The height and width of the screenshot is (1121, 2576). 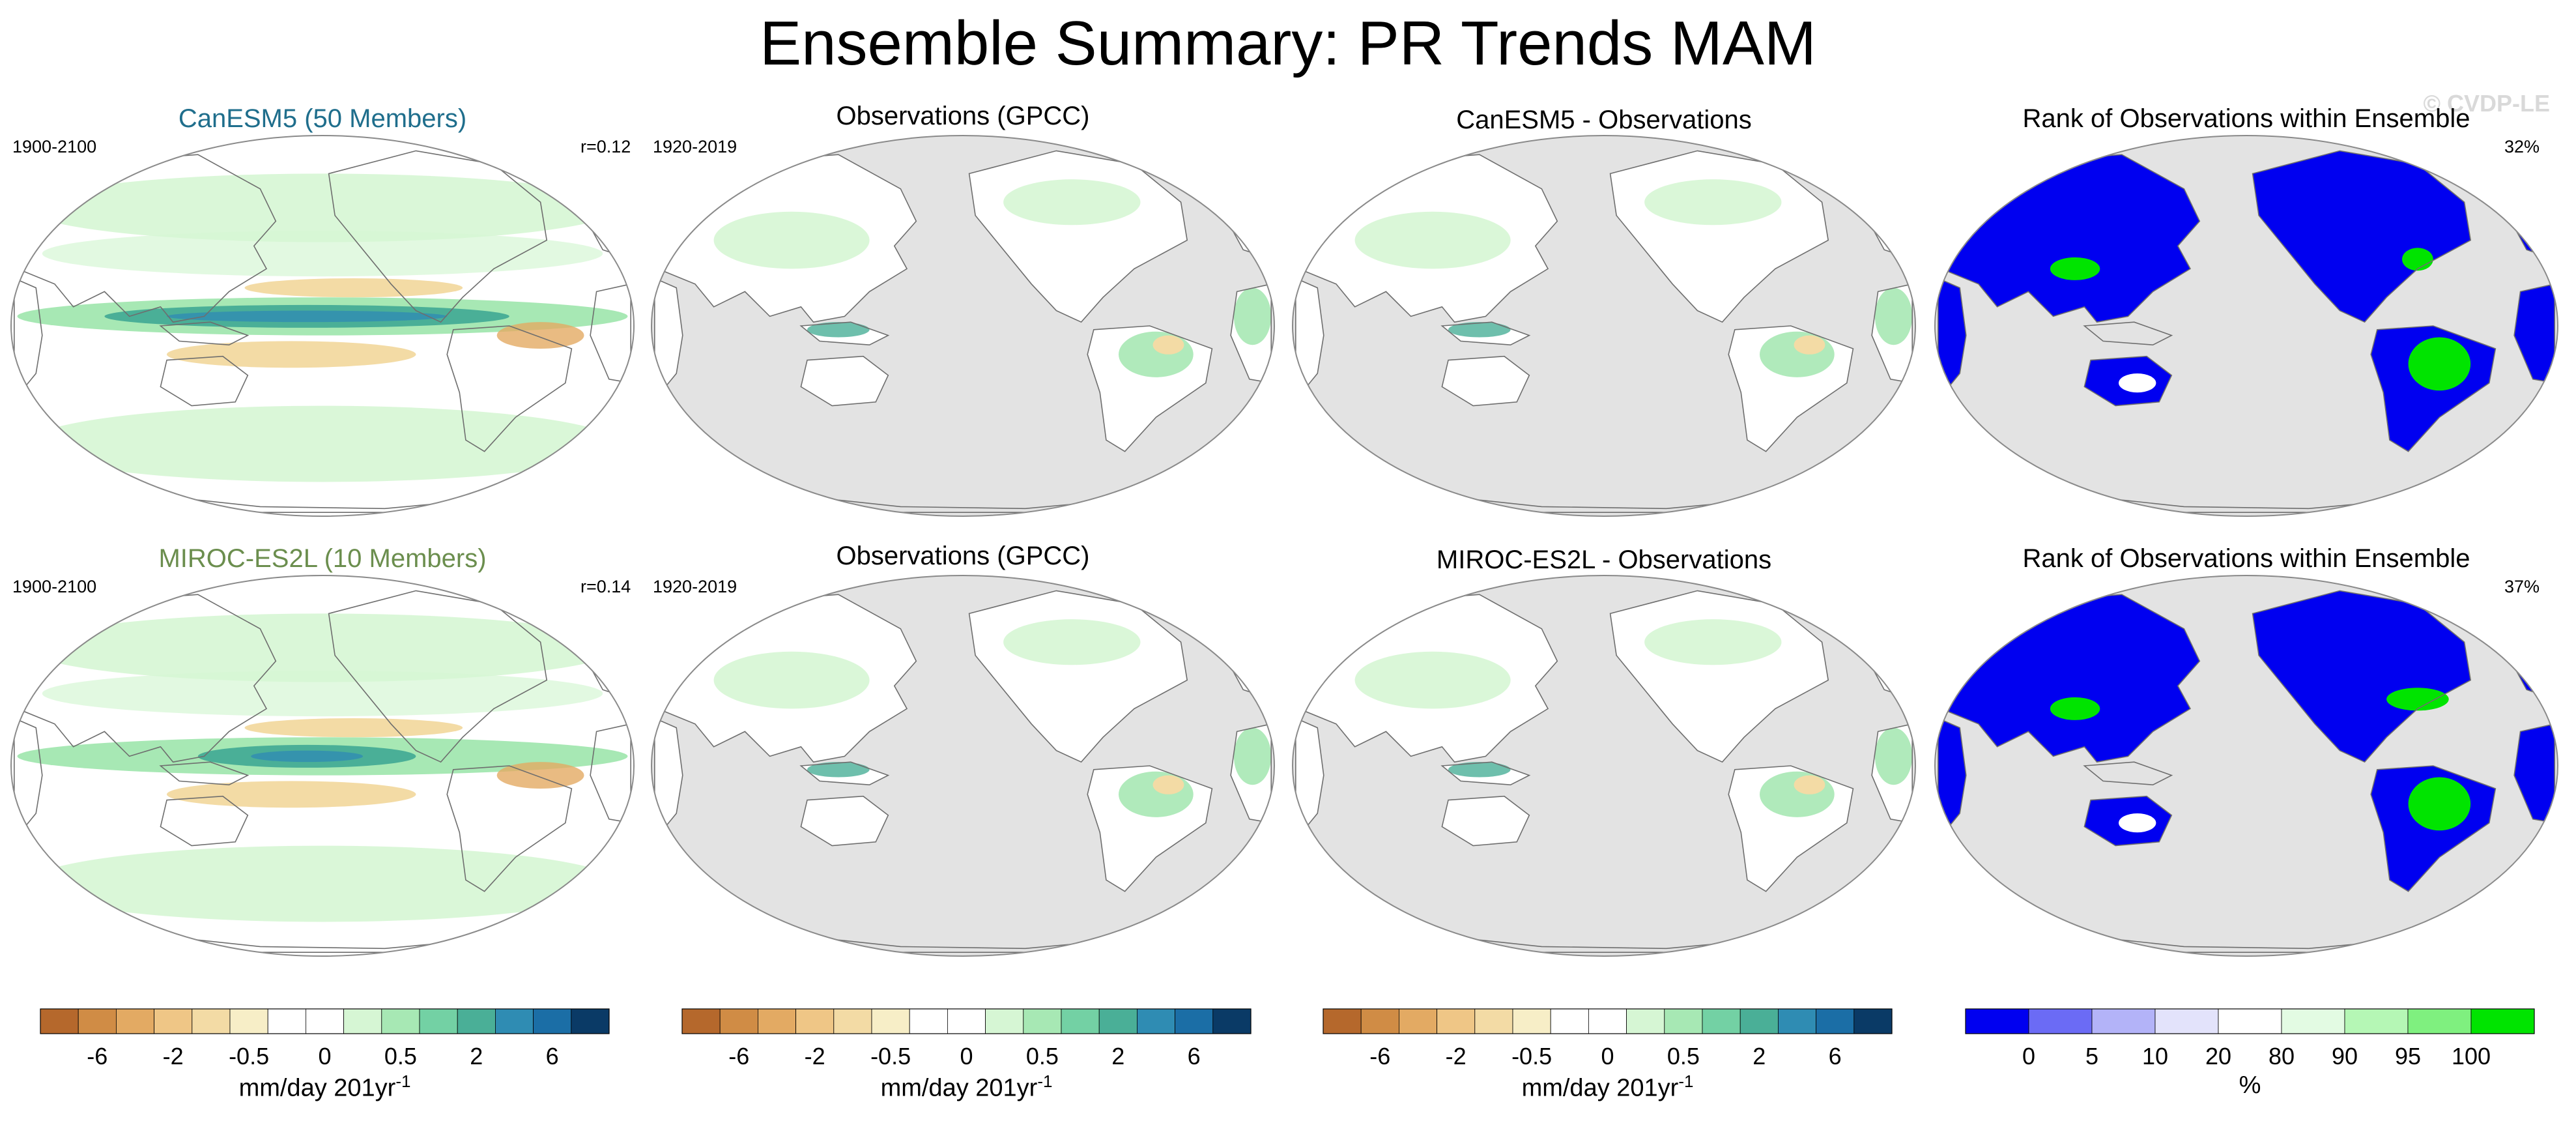 I want to click on panel-stat: 32%, so click(x=2522, y=146).